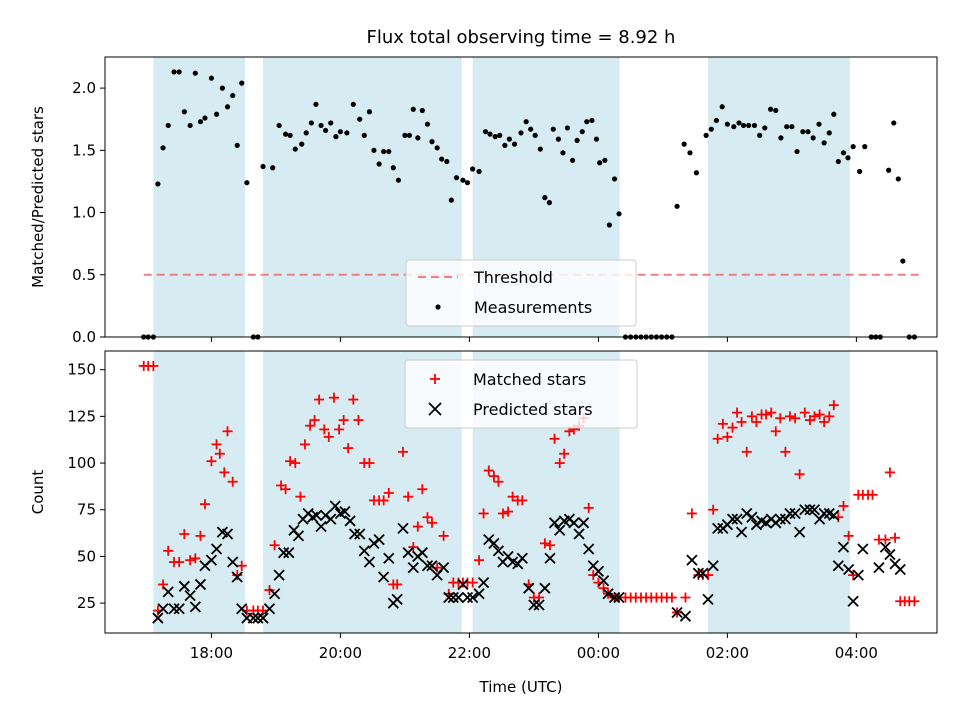 The width and height of the screenshot is (960, 720). I want to click on y-tick-label: 25, so click(86, 603).